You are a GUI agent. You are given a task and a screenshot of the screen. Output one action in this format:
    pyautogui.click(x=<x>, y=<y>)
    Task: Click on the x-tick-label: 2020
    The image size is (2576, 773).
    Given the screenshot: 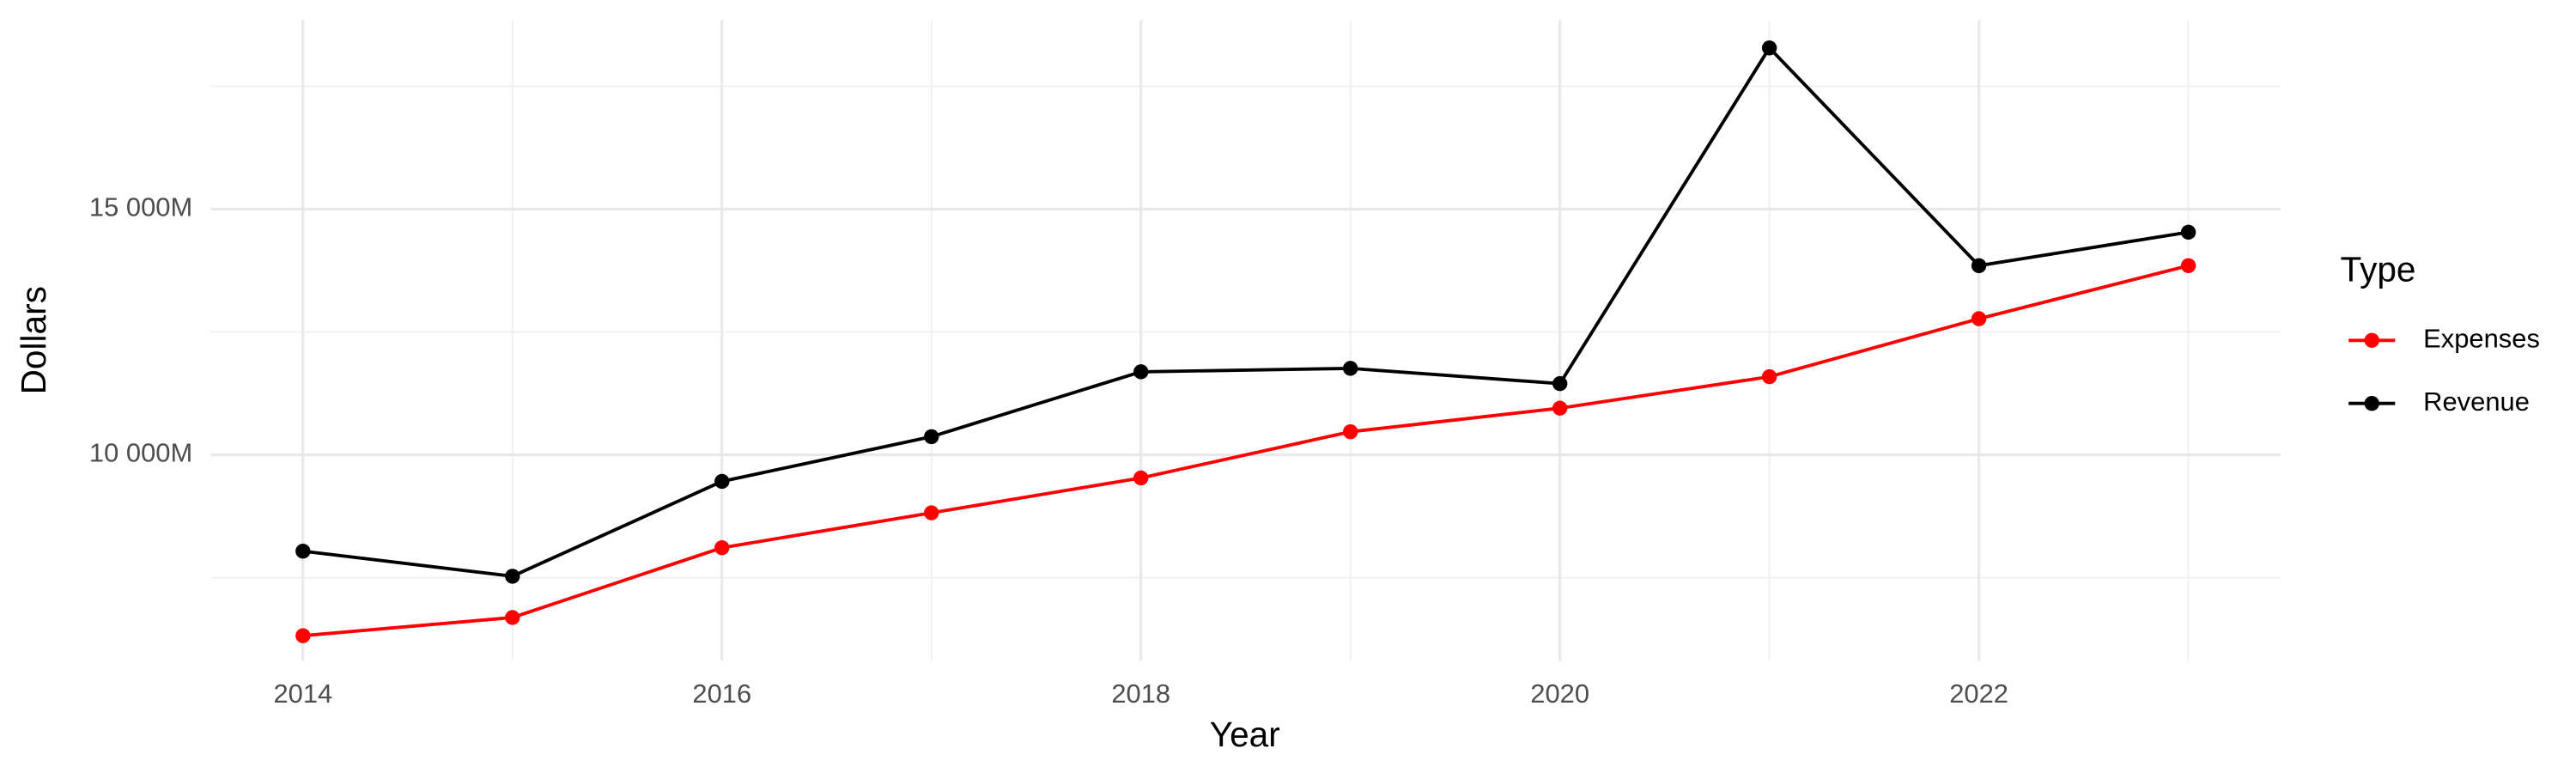 What is the action you would take?
    pyautogui.click(x=1559, y=694)
    